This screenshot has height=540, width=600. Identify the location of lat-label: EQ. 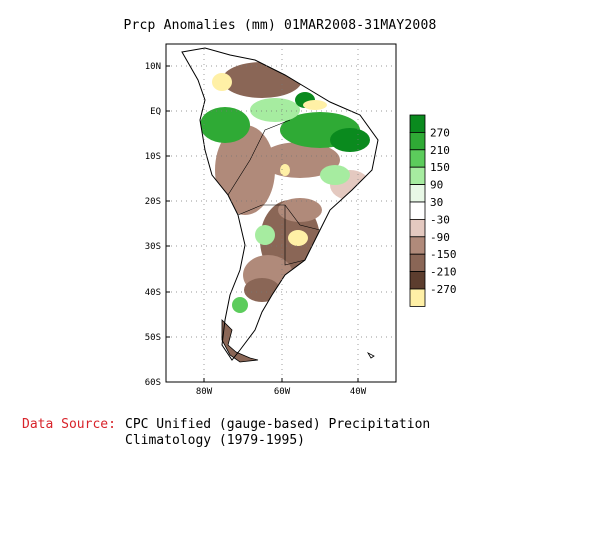
(155, 112).